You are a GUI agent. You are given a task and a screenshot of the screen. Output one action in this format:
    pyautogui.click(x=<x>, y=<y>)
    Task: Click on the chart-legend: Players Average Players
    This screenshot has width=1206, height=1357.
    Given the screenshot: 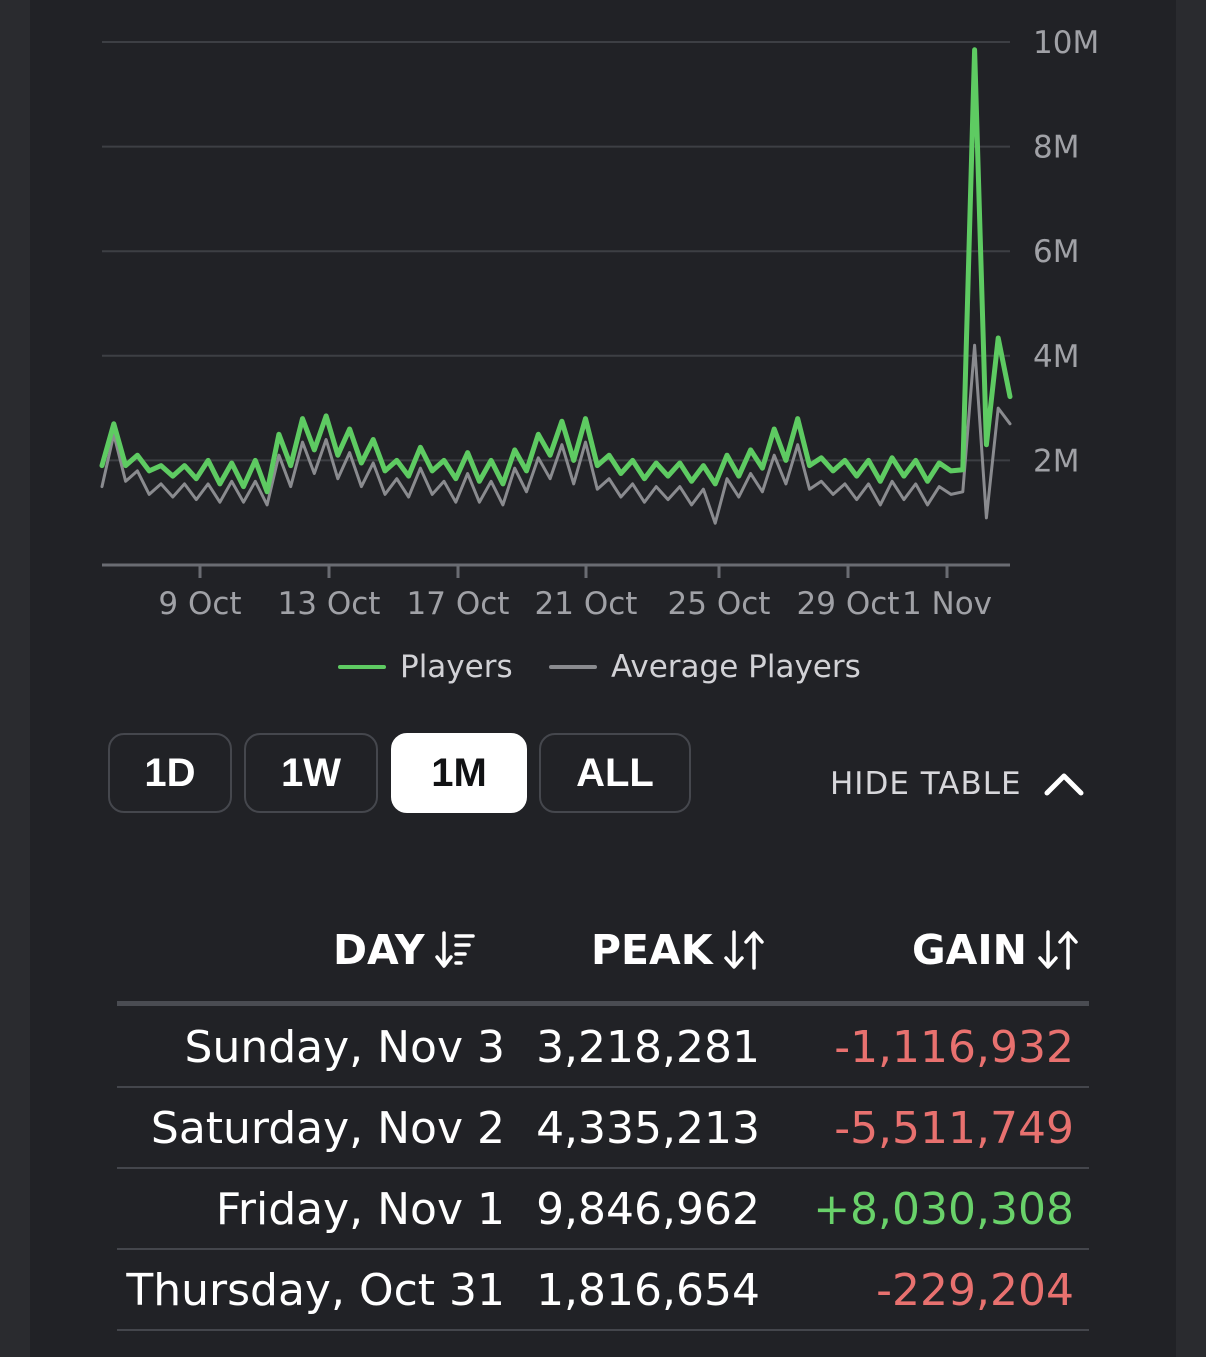 What is the action you would take?
    pyautogui.click(x=603, y=667)
    